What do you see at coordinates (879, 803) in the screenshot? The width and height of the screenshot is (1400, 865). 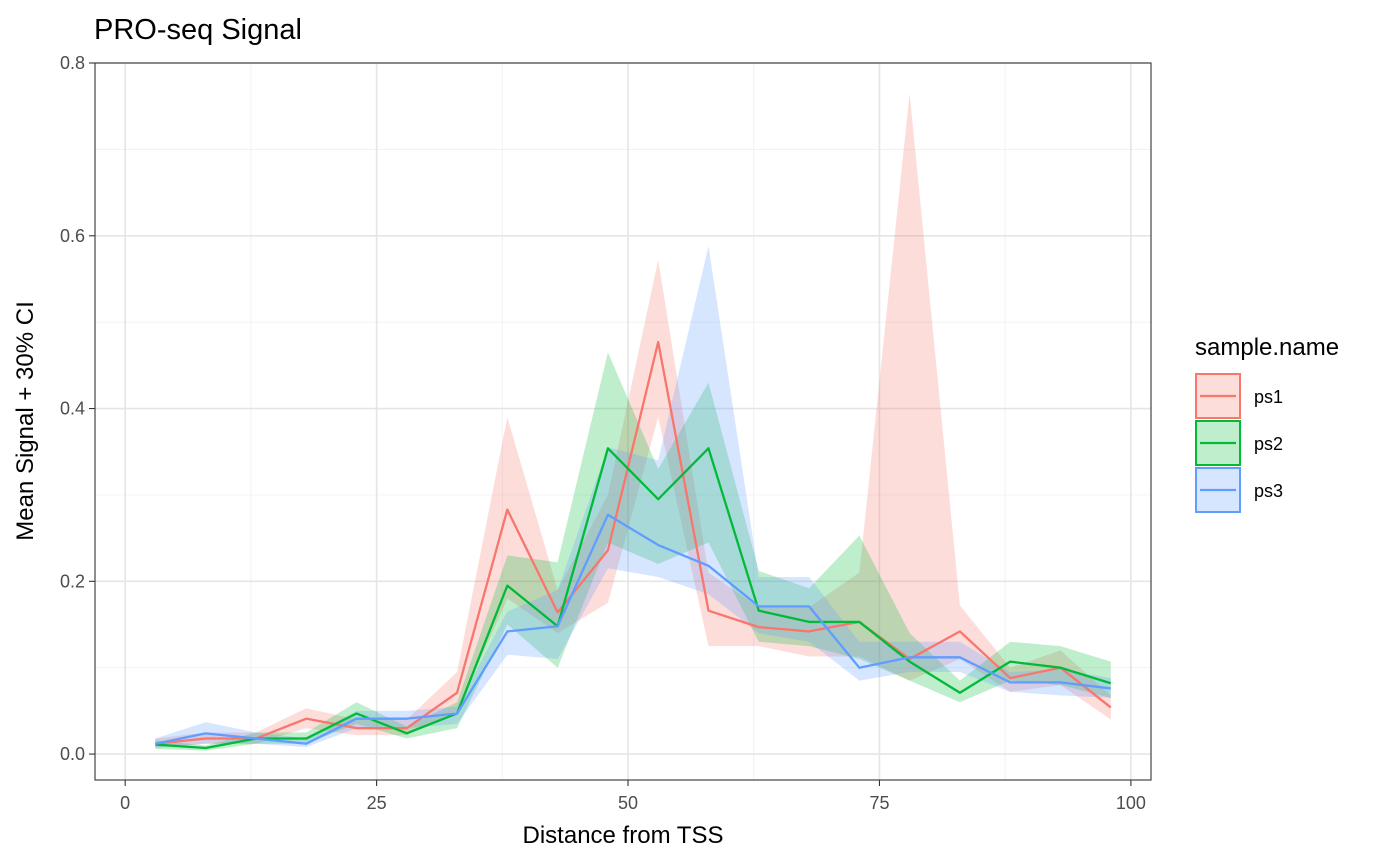 I see `x-tick-label: 75` at bounding box center [879, 803].